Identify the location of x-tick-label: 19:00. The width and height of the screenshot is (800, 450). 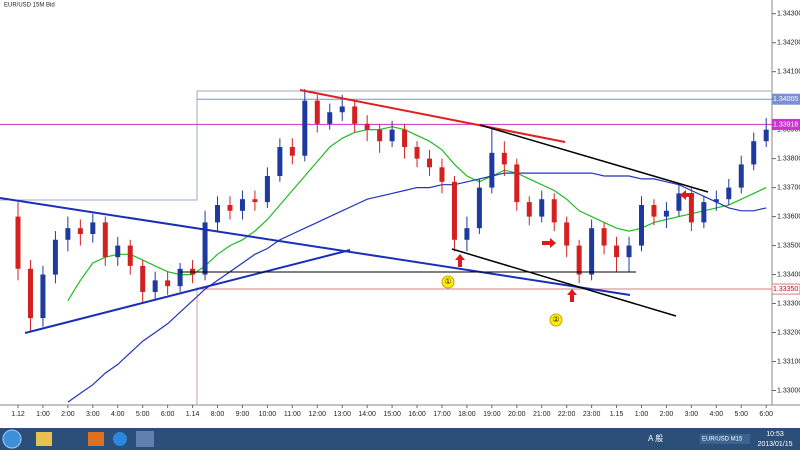
(492, 414).